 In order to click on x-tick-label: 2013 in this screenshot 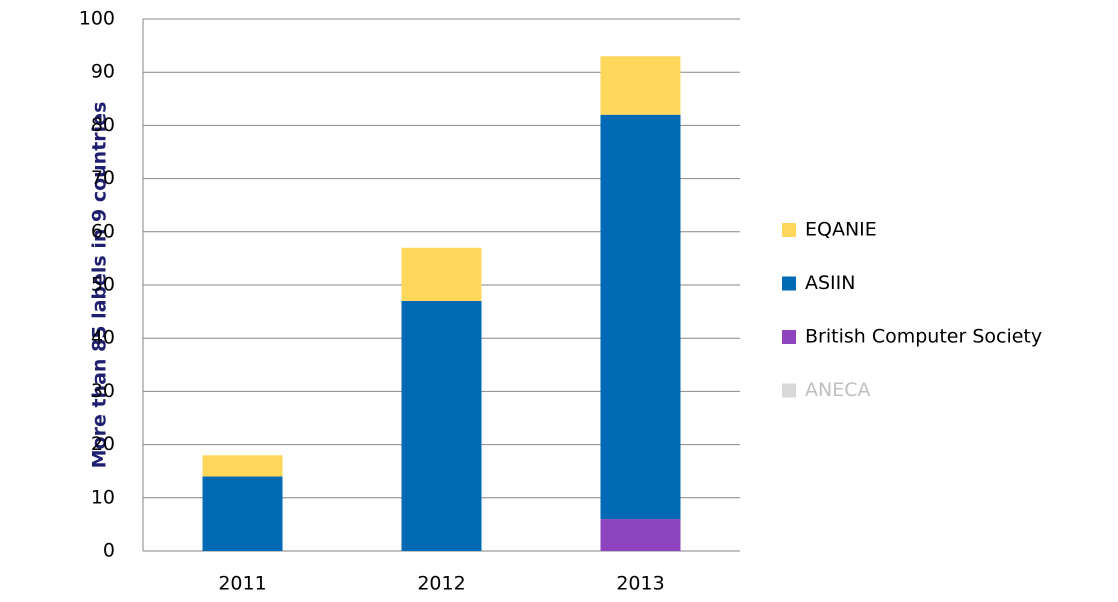, I will do `click(640, 584)`.